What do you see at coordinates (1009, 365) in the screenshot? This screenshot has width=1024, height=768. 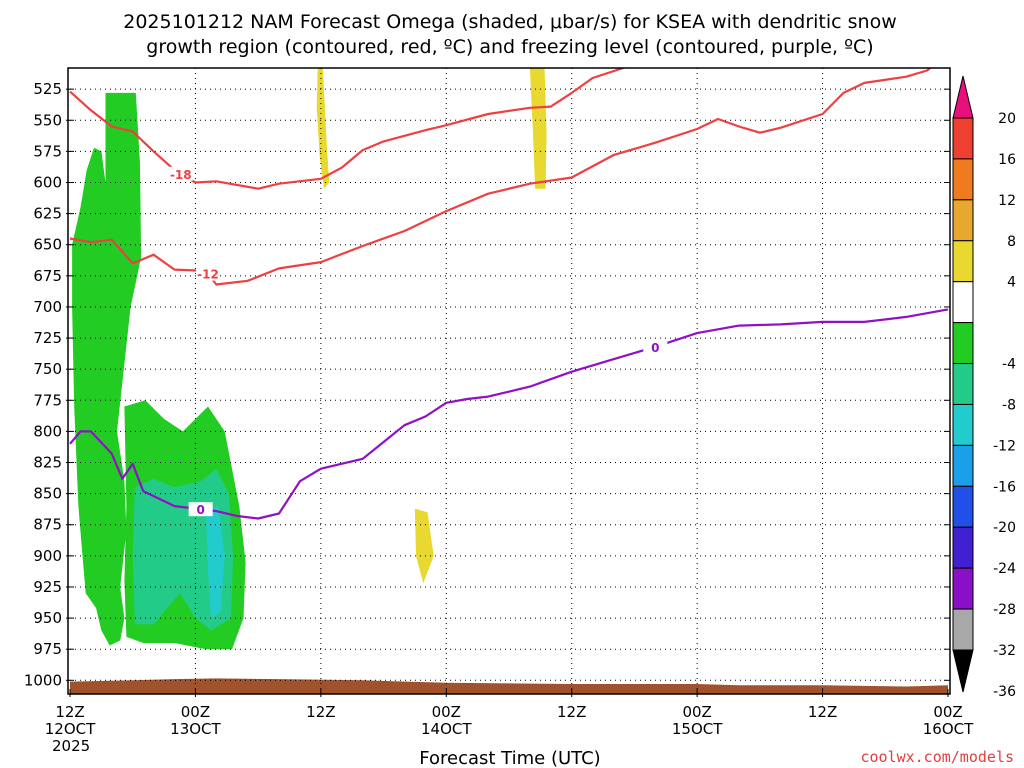 I see `colorbar-label: -4` at bounding box center [1009, 365].